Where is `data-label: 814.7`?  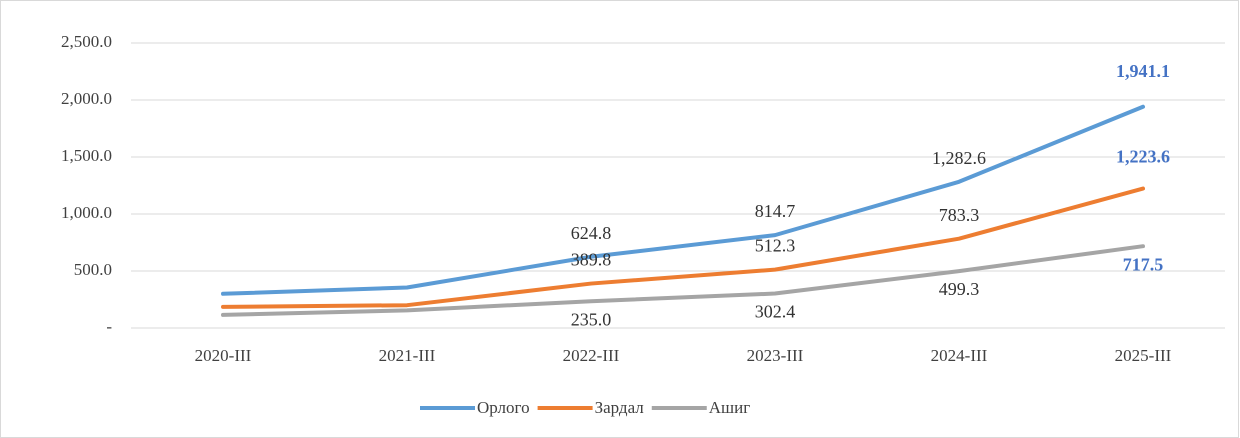 data-label: 814.7 is located at coordinates (775, 211).